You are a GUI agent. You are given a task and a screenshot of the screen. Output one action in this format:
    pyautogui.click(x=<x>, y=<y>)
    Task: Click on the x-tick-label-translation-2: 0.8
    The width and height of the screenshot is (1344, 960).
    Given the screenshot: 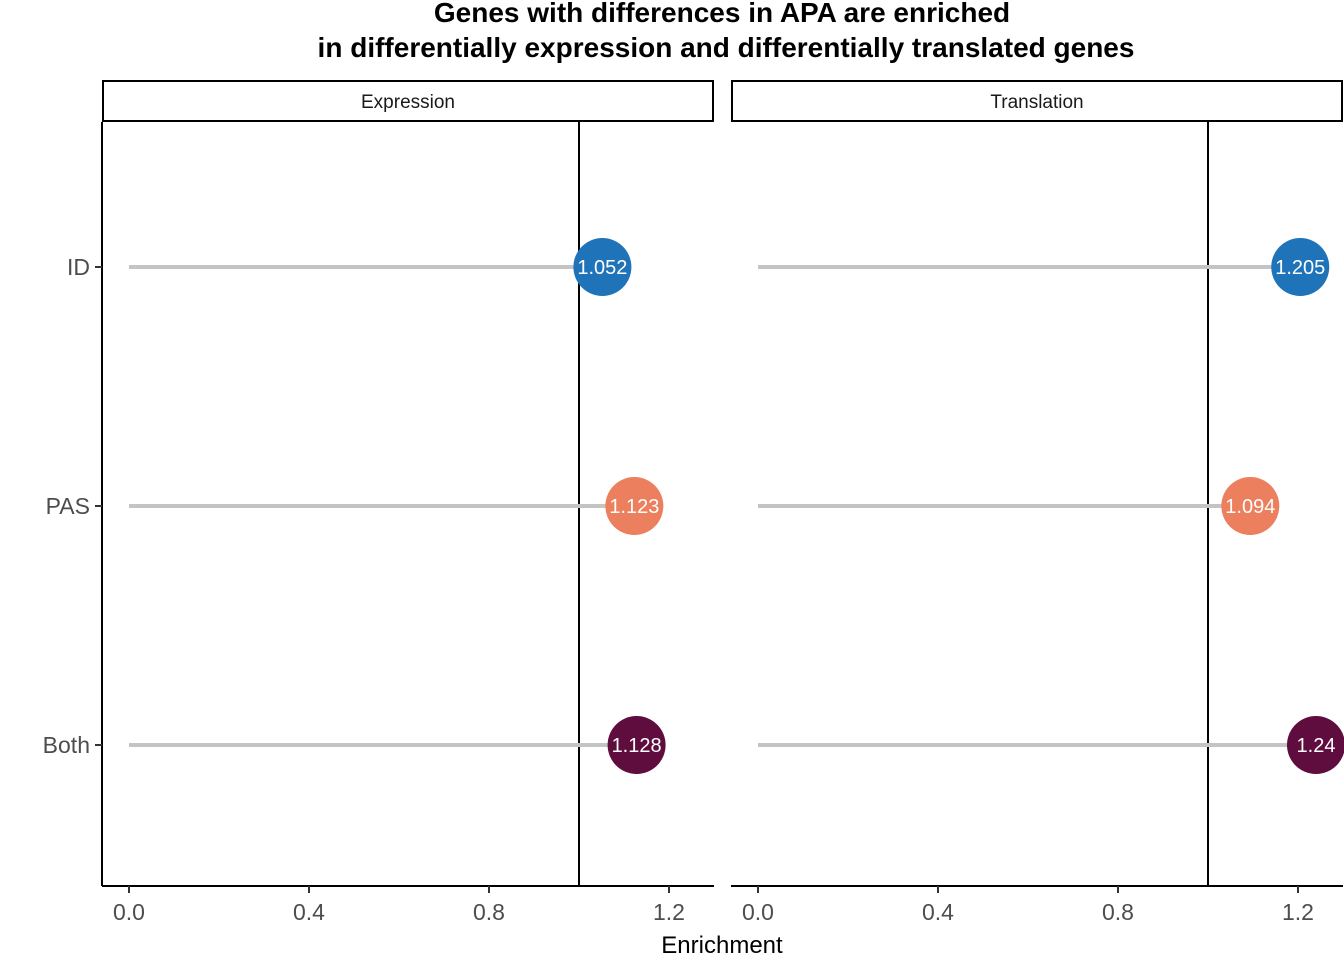 What is the action you would take?
    pyautogui.click(x=1118, y=912)
    